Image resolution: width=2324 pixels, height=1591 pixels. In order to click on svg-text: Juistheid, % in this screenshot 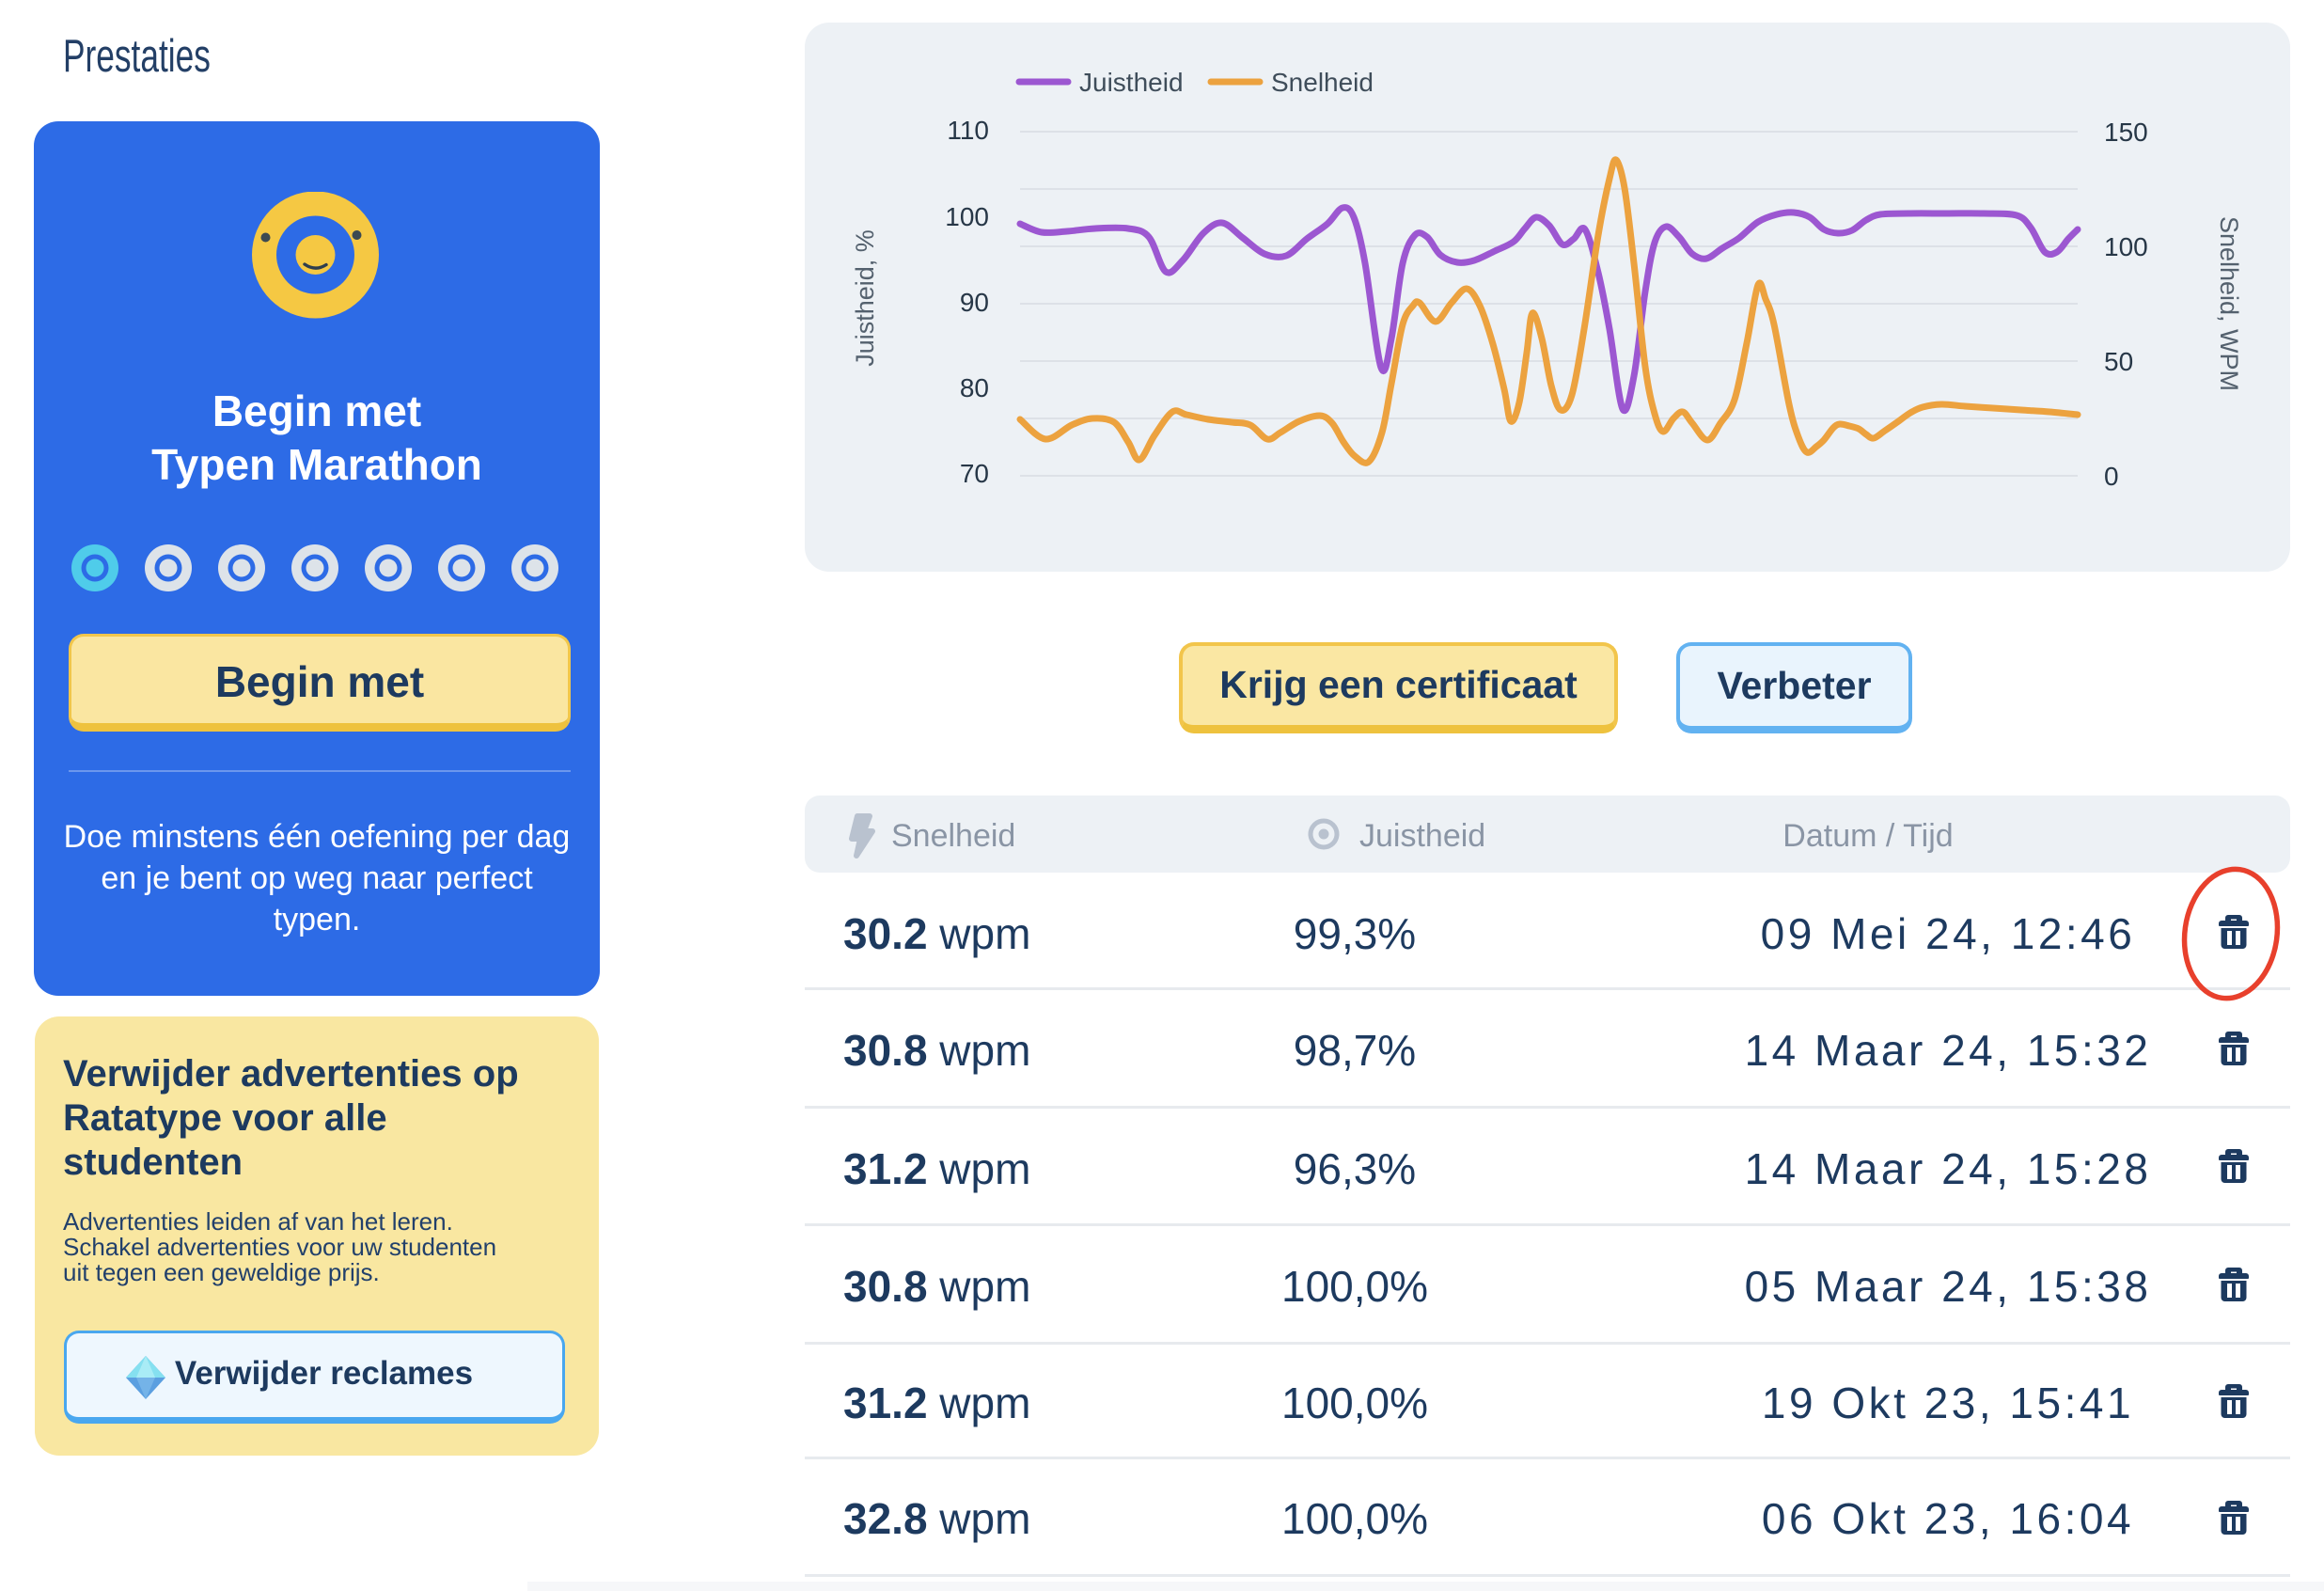, I will do `click(865, 298)`.